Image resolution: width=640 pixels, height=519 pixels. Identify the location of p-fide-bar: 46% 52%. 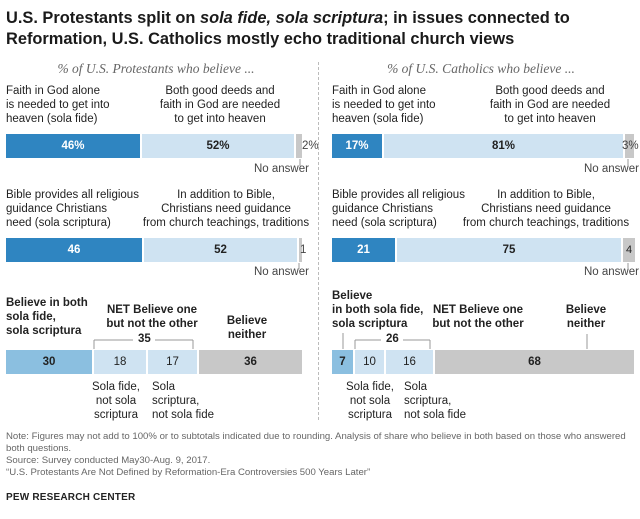
(154, 146).